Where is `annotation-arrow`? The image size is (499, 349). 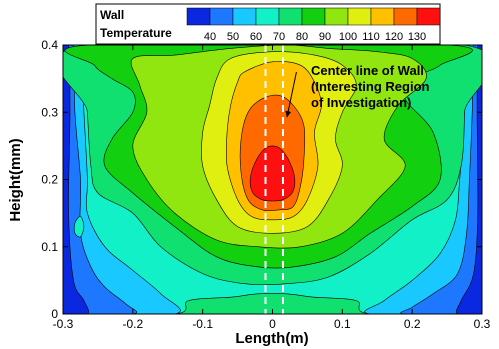 annotation-arrow is located at coordinates (291, 94).